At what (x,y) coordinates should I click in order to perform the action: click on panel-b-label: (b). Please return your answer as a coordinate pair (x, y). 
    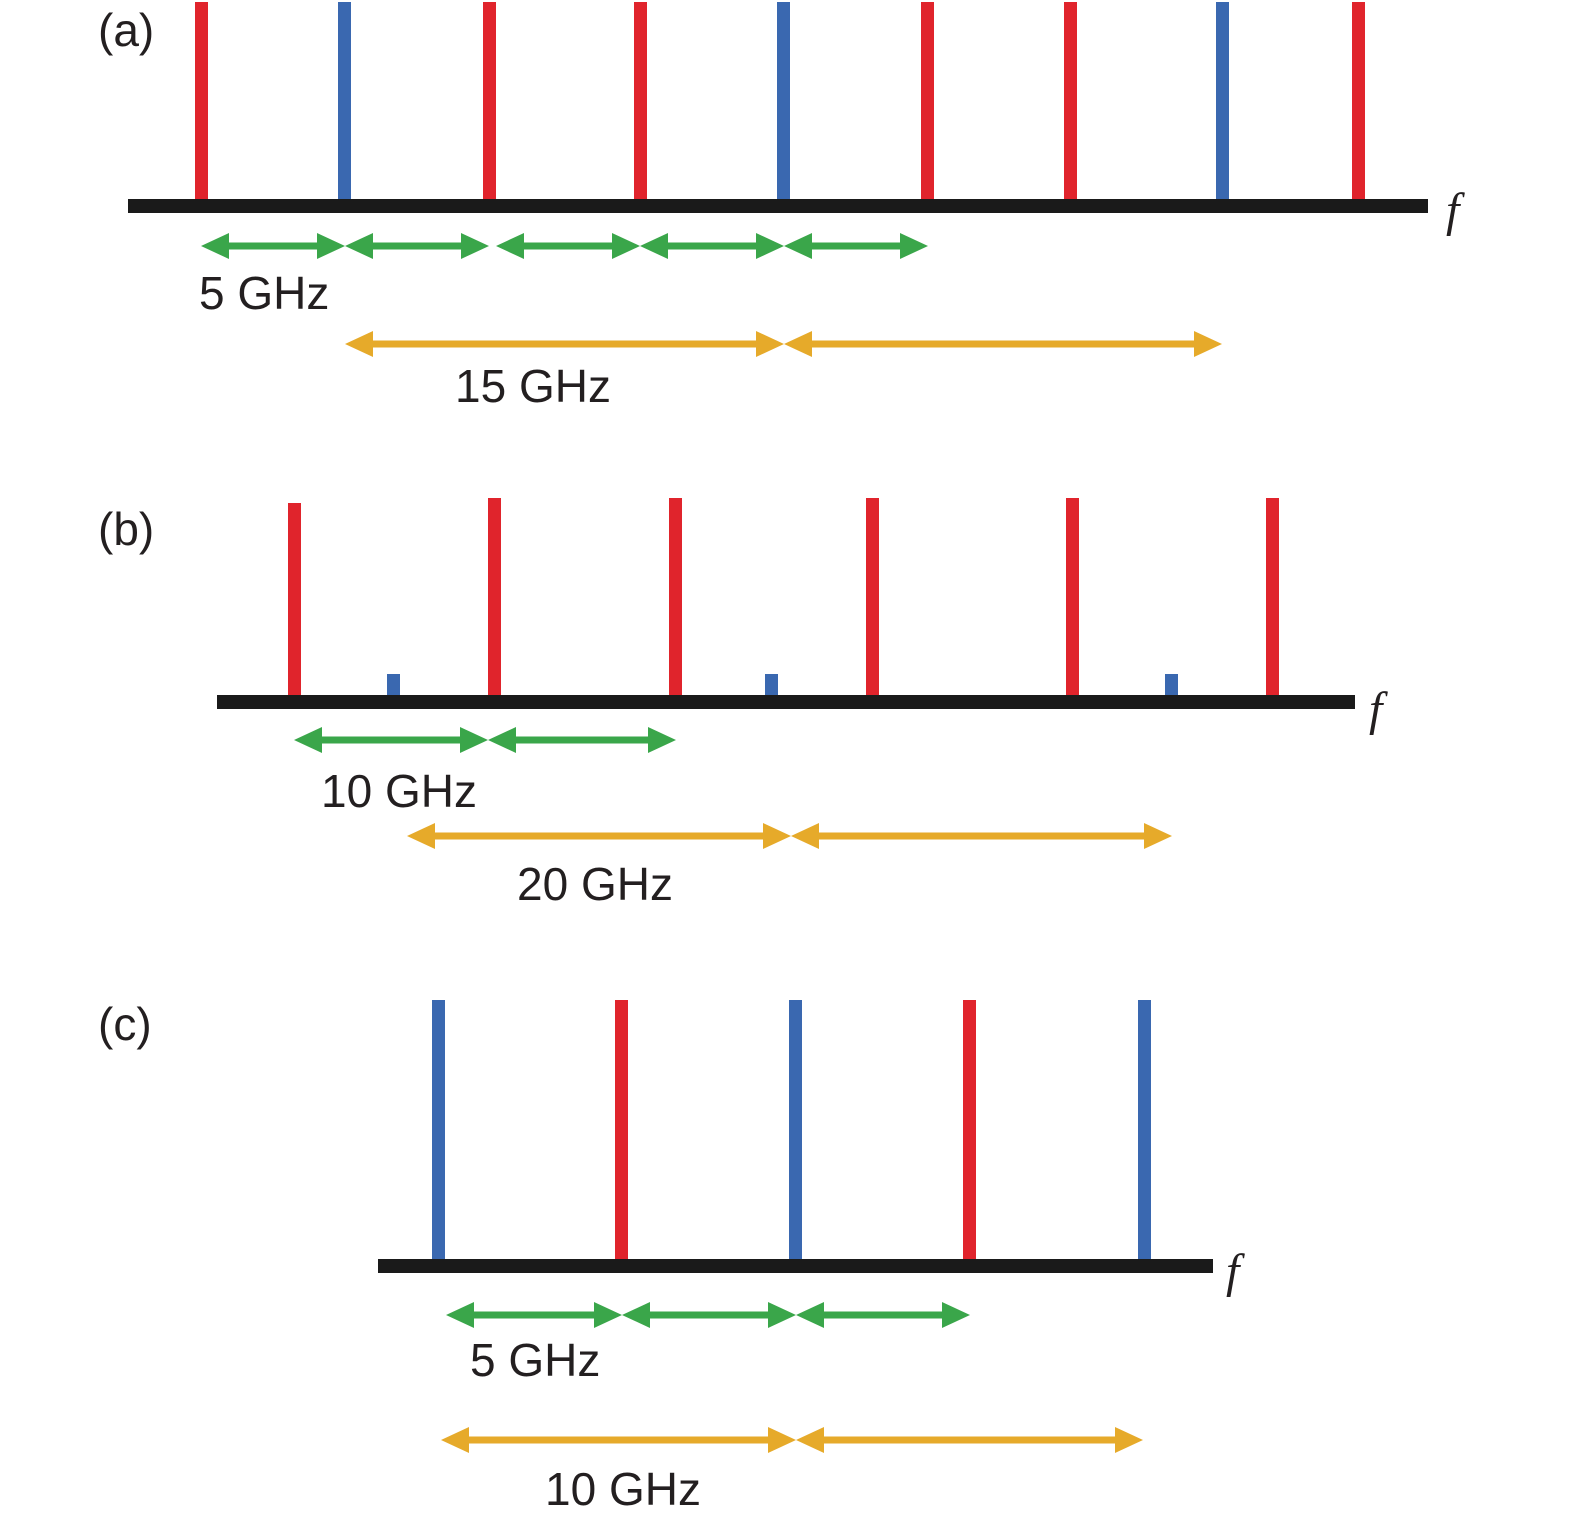
    Looking at the image, I should click on (126, 529).